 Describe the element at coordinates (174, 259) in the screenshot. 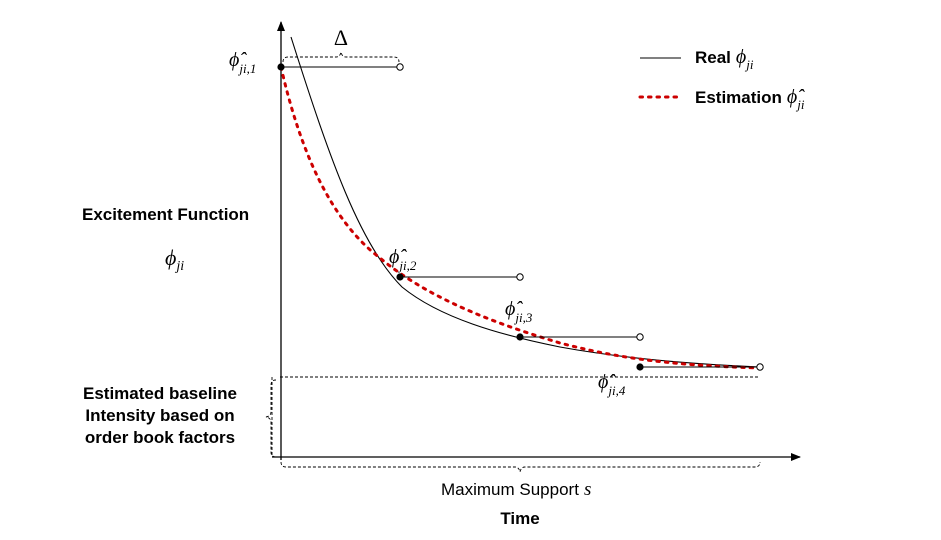

I see `y-axis-symbol: ϕji` at that location.